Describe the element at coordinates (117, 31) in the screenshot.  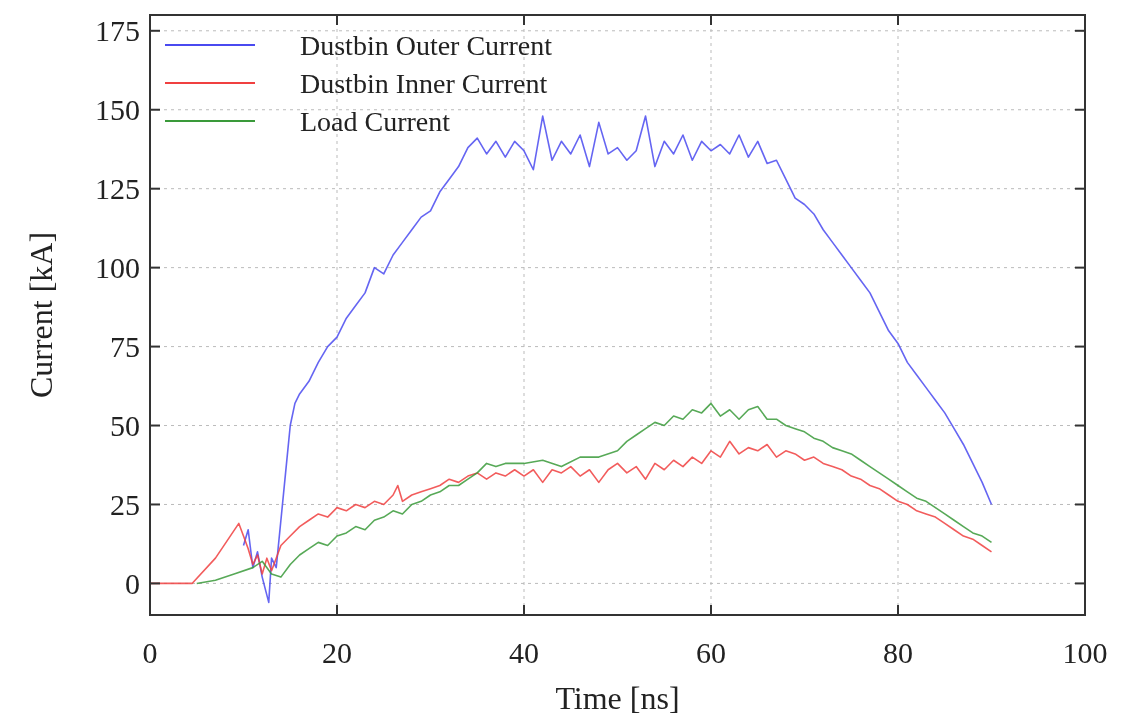
I see `y-tick-label: 175` at that location.